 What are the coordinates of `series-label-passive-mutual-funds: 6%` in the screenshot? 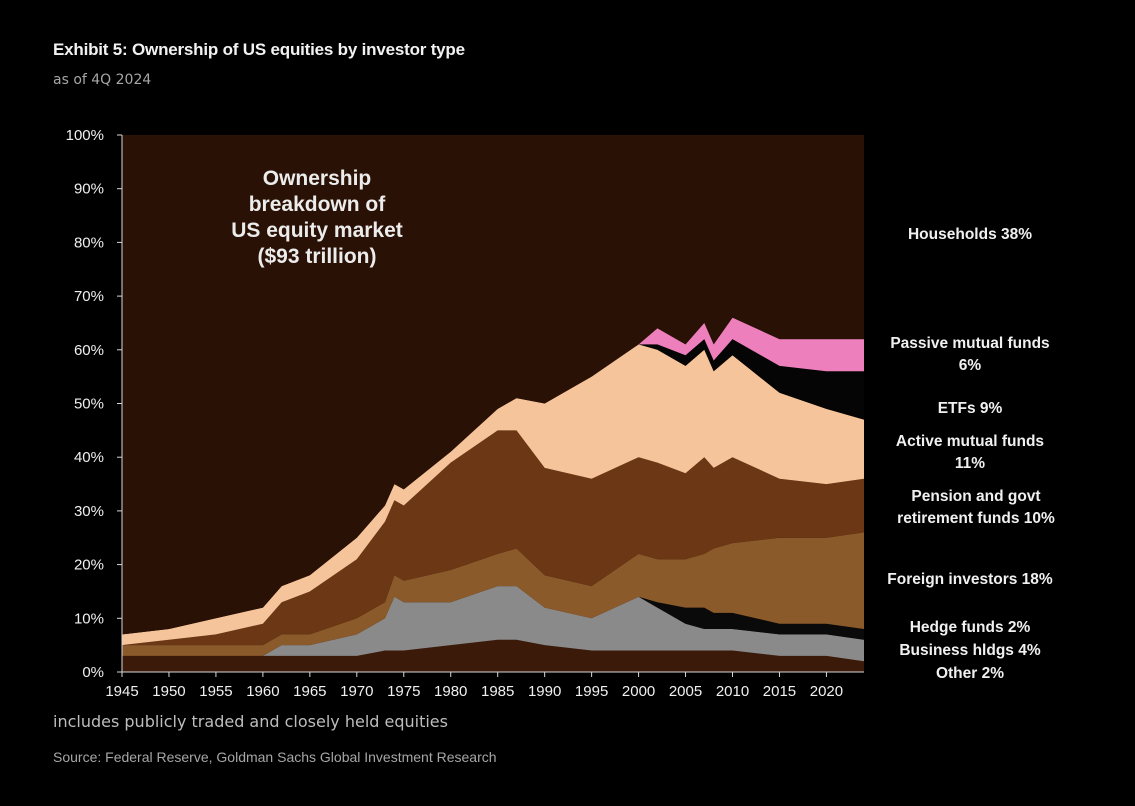 It's located at (970, 365).